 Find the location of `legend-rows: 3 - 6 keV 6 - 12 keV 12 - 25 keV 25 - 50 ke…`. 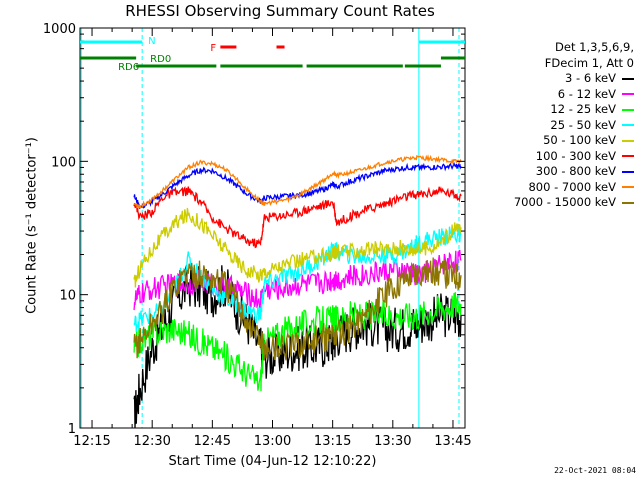

legend-rows: 3 - 6 keV 6 - 12 keV 12 - 25 keV 25 - 50 ke… is located at coordinates (554, 141).